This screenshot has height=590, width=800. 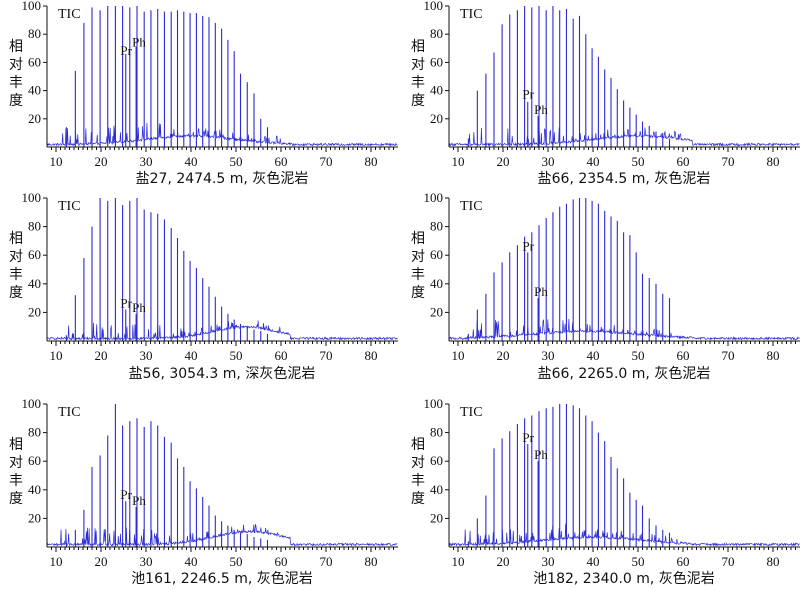 I want to click on panel-caption: 盐27, 2474.5 m, 灰色泥岩, so click(x=222, y=178).